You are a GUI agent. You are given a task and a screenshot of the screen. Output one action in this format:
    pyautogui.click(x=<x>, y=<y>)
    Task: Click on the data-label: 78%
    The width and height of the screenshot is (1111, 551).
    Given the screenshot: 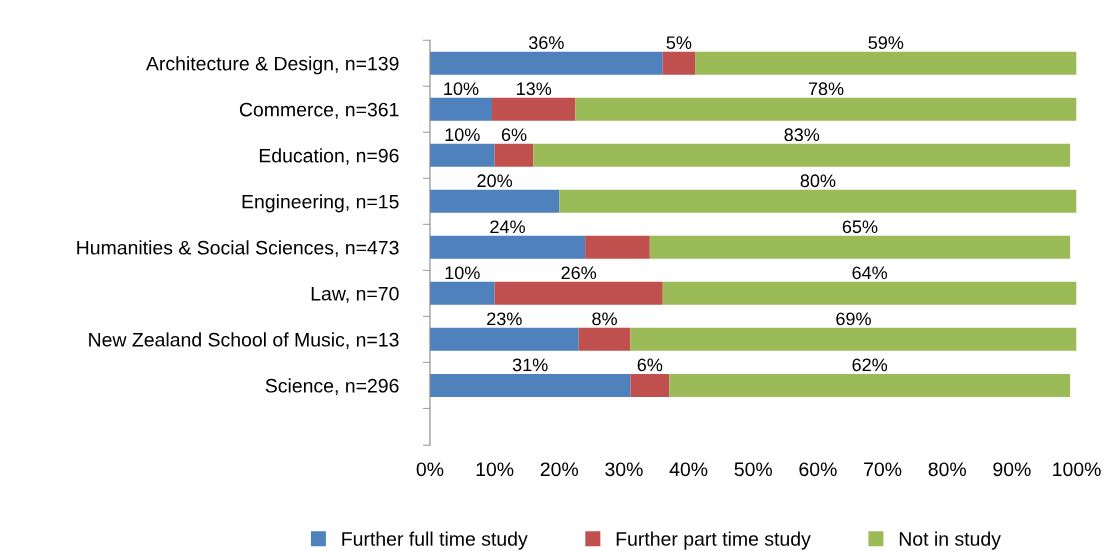 What is the action you would take?
    pyautogui.click(x=826, y=89)
    